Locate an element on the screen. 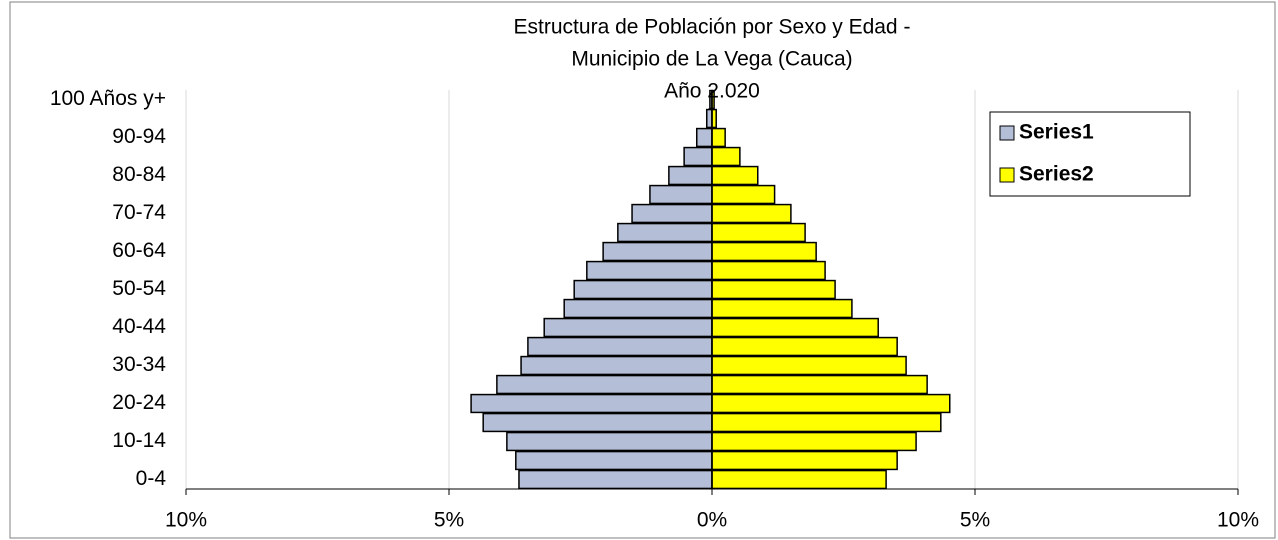  legend-label: Series1 is located at coordinates (1056, 132).